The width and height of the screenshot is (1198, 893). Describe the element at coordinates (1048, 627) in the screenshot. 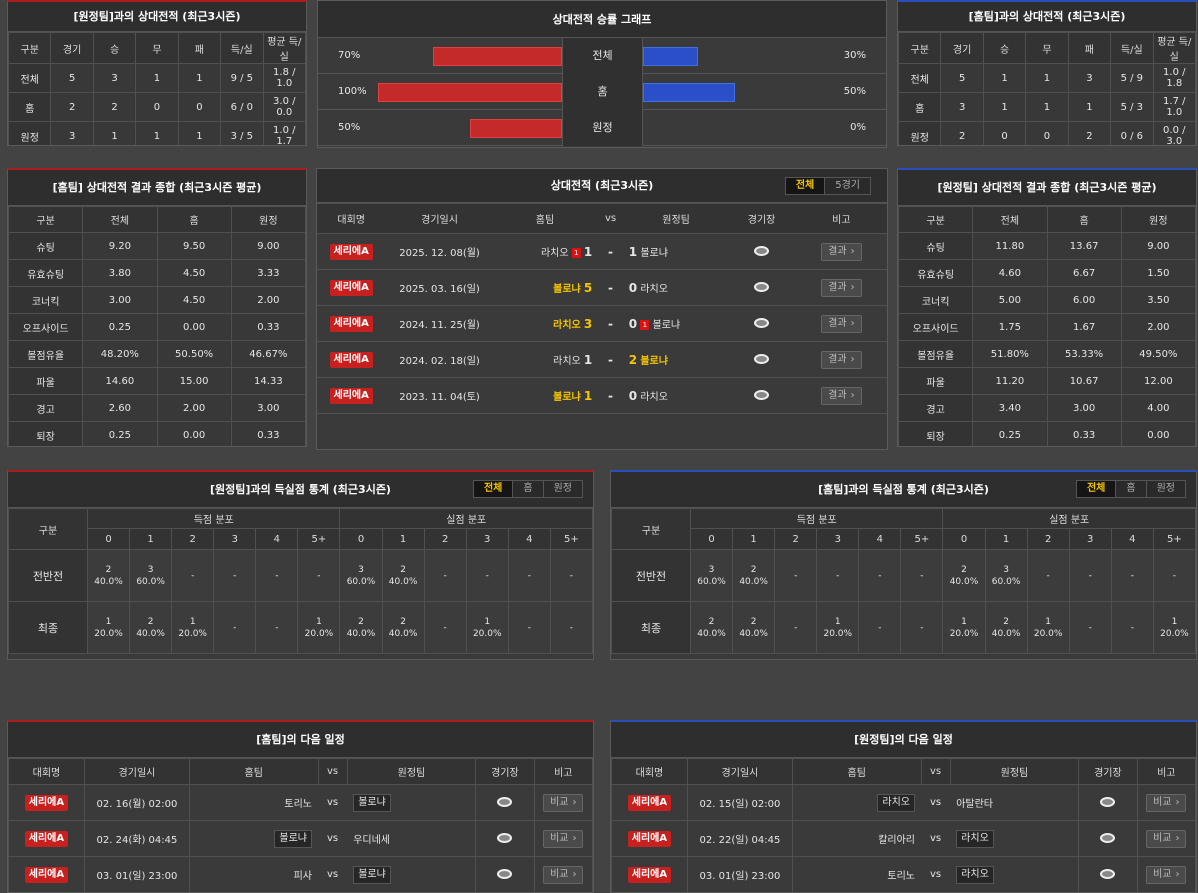

I see `goal-cell: 1 20.0%` at that location.